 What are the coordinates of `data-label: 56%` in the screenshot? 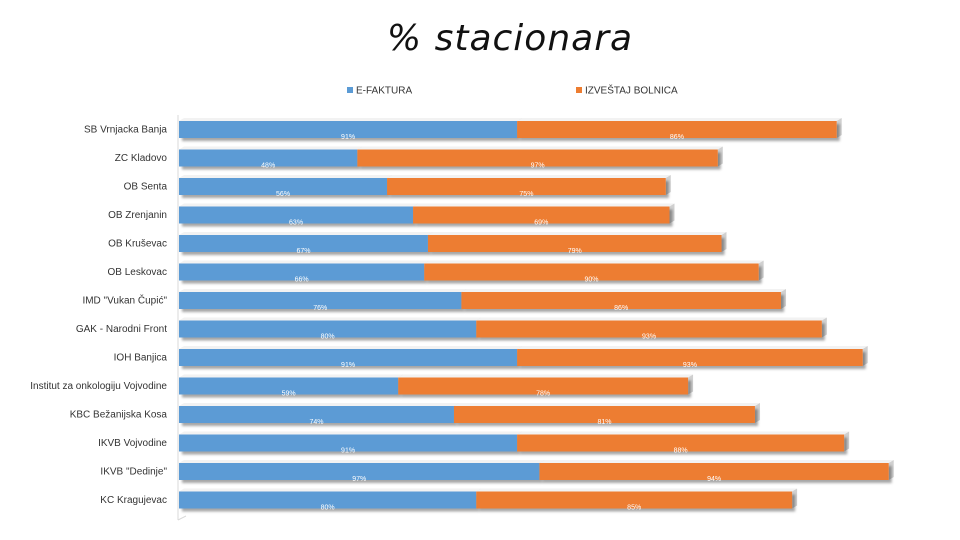 It's located at (283, 194).